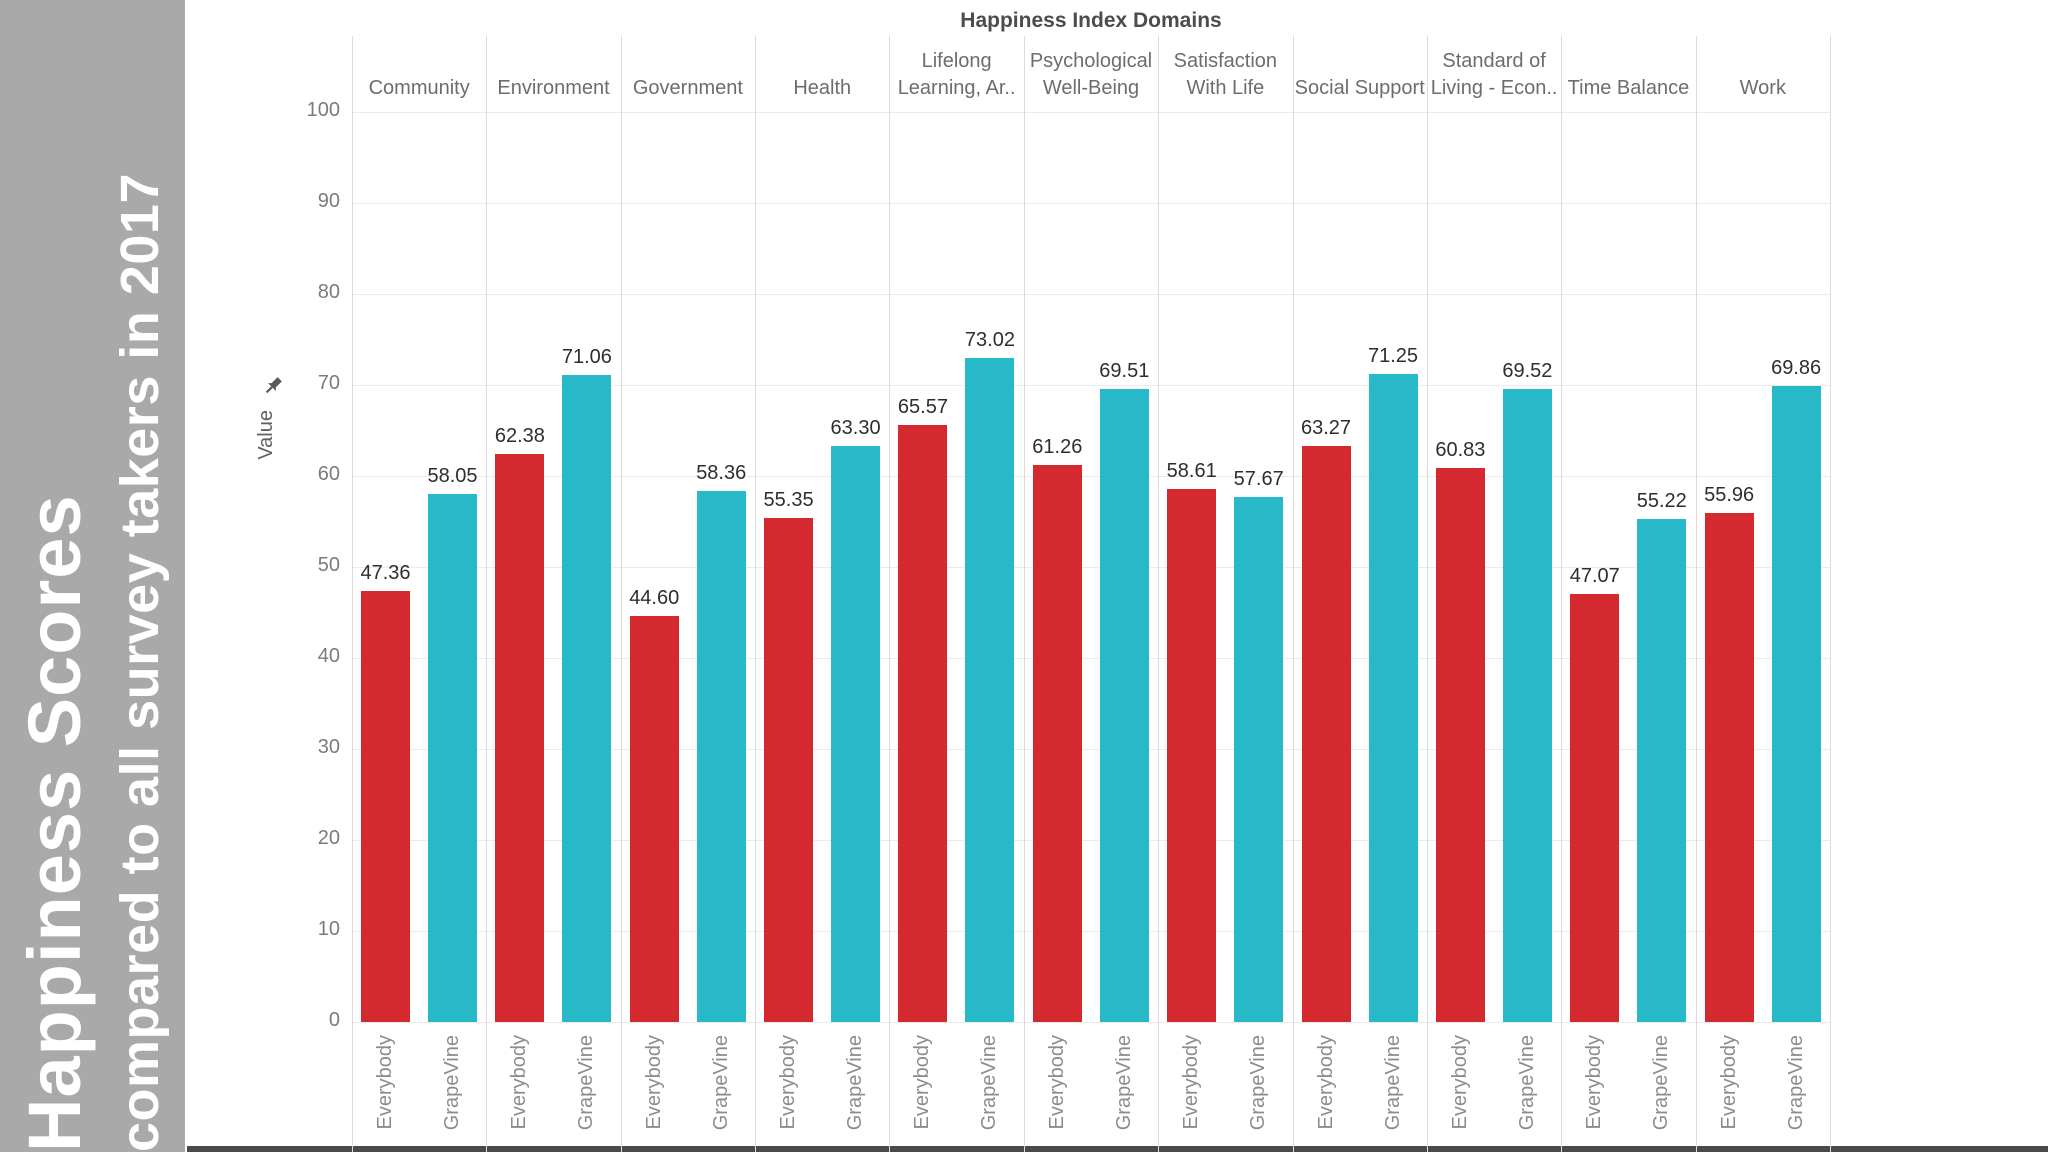  I want to click on bar-value-label: 69.51, so click(1124, 371).